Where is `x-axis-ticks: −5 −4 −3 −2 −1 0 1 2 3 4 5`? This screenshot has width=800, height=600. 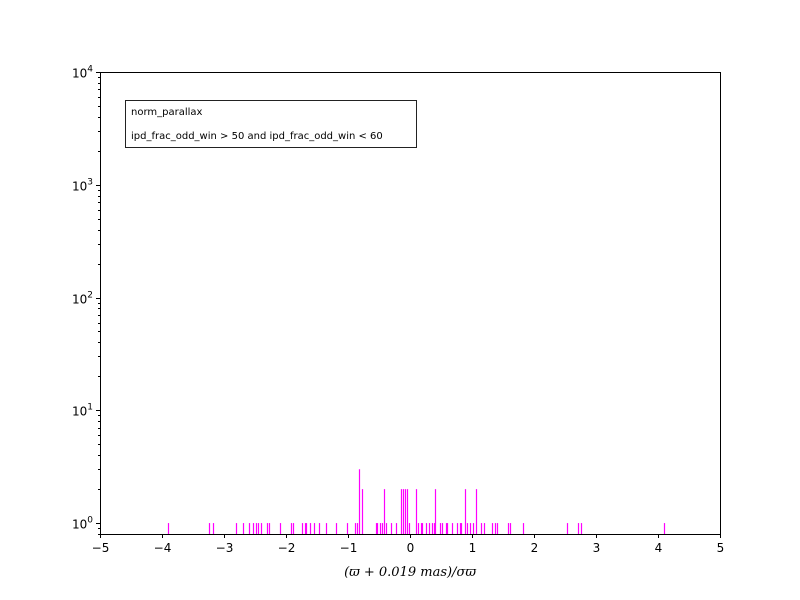
x-axis-ticks: −5 −4 −3 −2 −1 0 1 2 3 4 5 is located at coordinates (408, 544).